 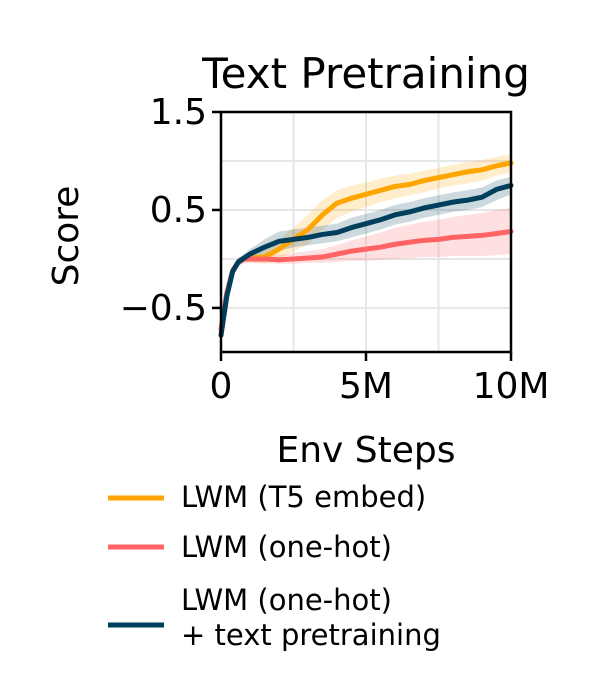 I want to click on series-lines, so click(x=366, y=249).